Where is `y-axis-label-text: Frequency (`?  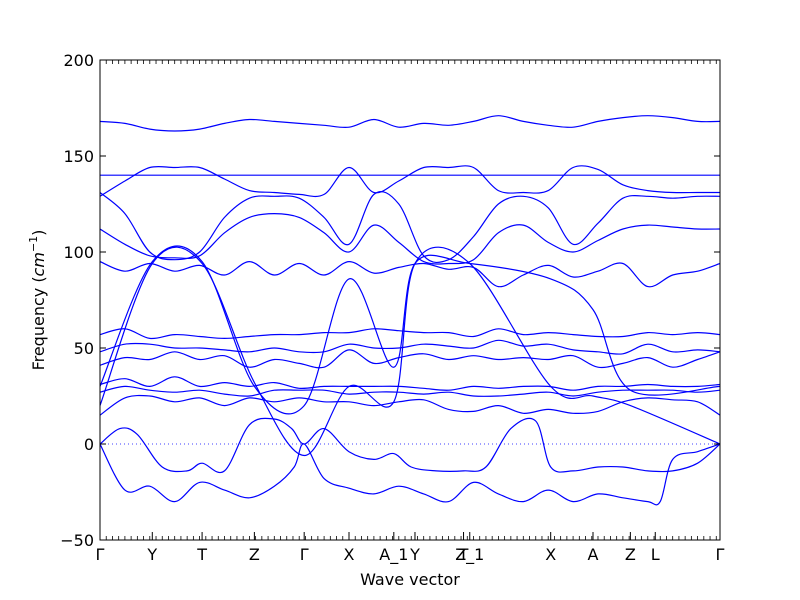 y-axis-label-text: Frequency ( is located at coordinates (38, 323).